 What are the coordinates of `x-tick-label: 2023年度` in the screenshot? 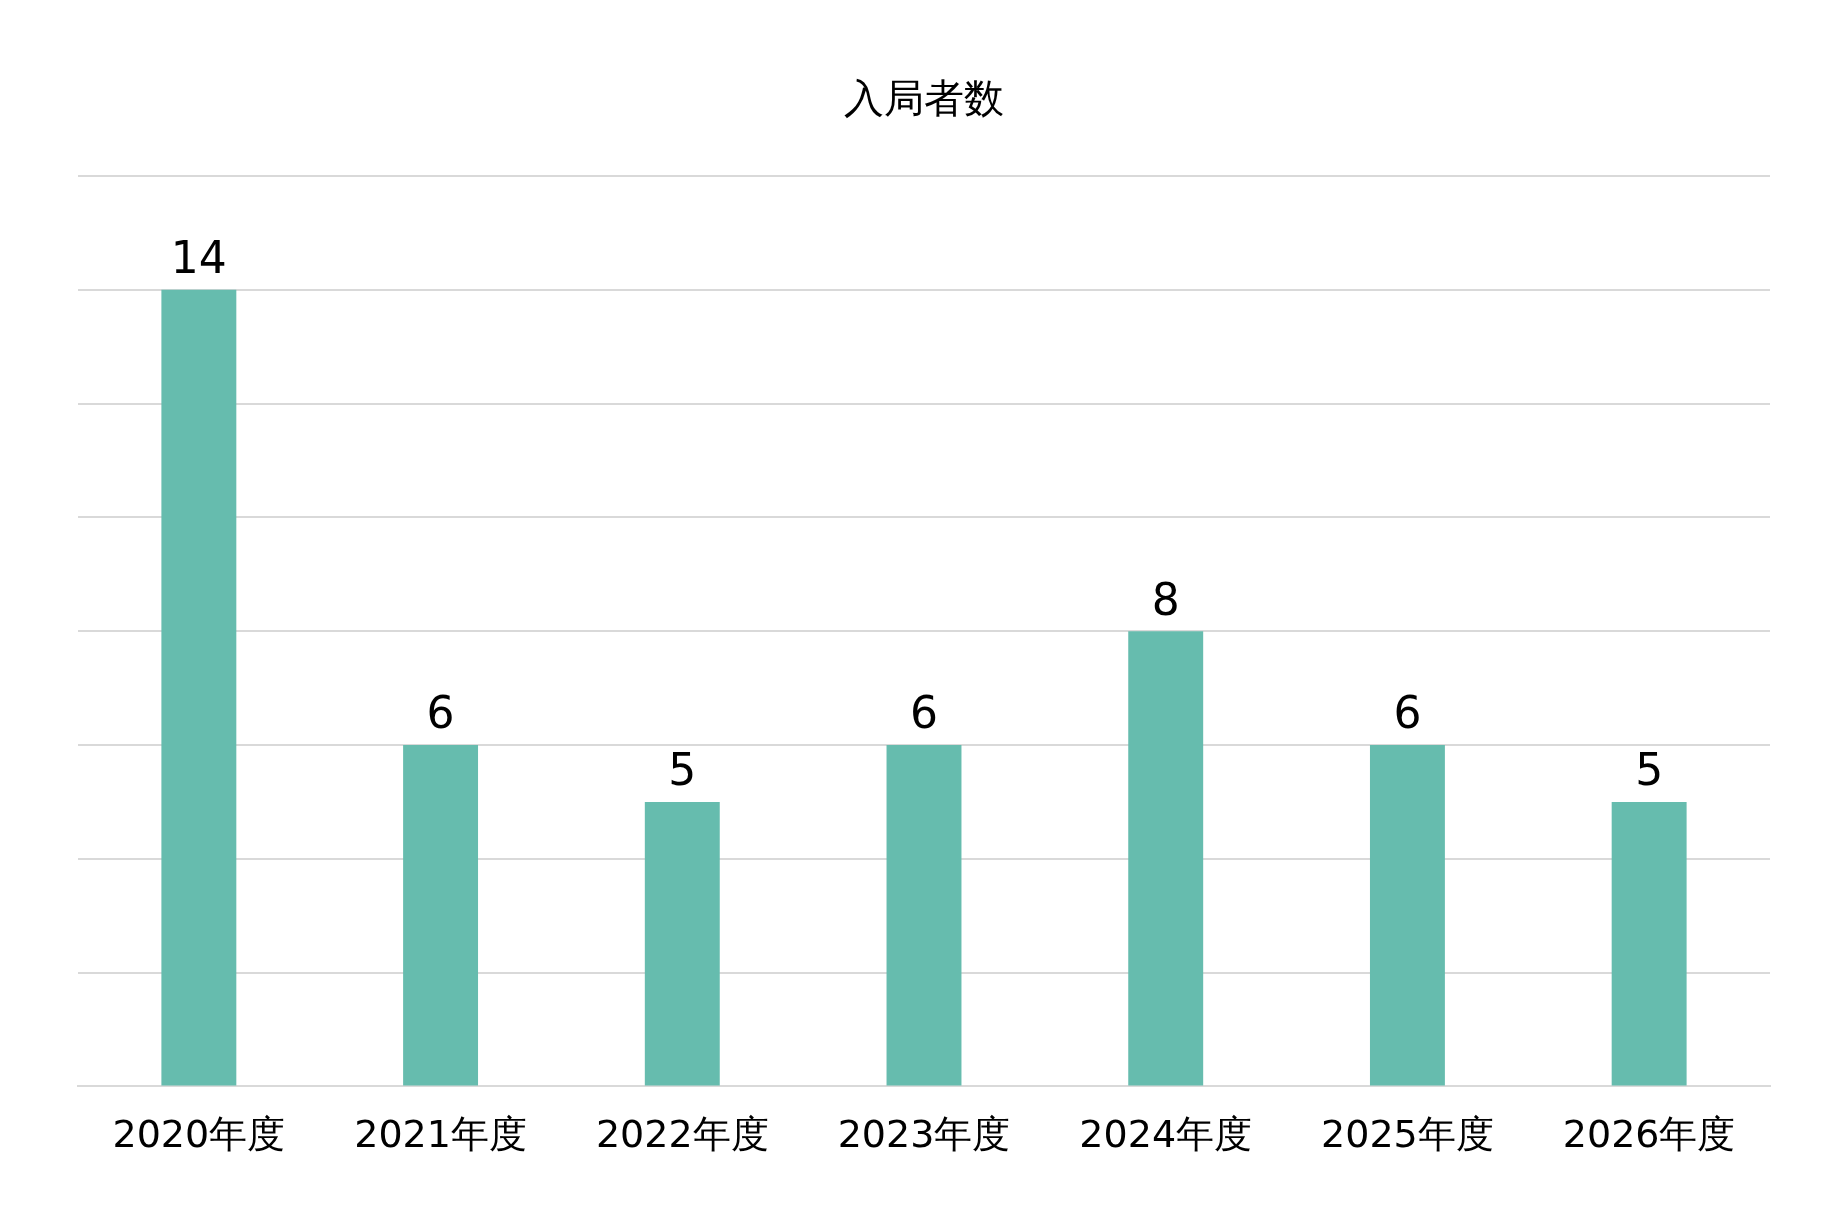 It's located at (924, 1134).